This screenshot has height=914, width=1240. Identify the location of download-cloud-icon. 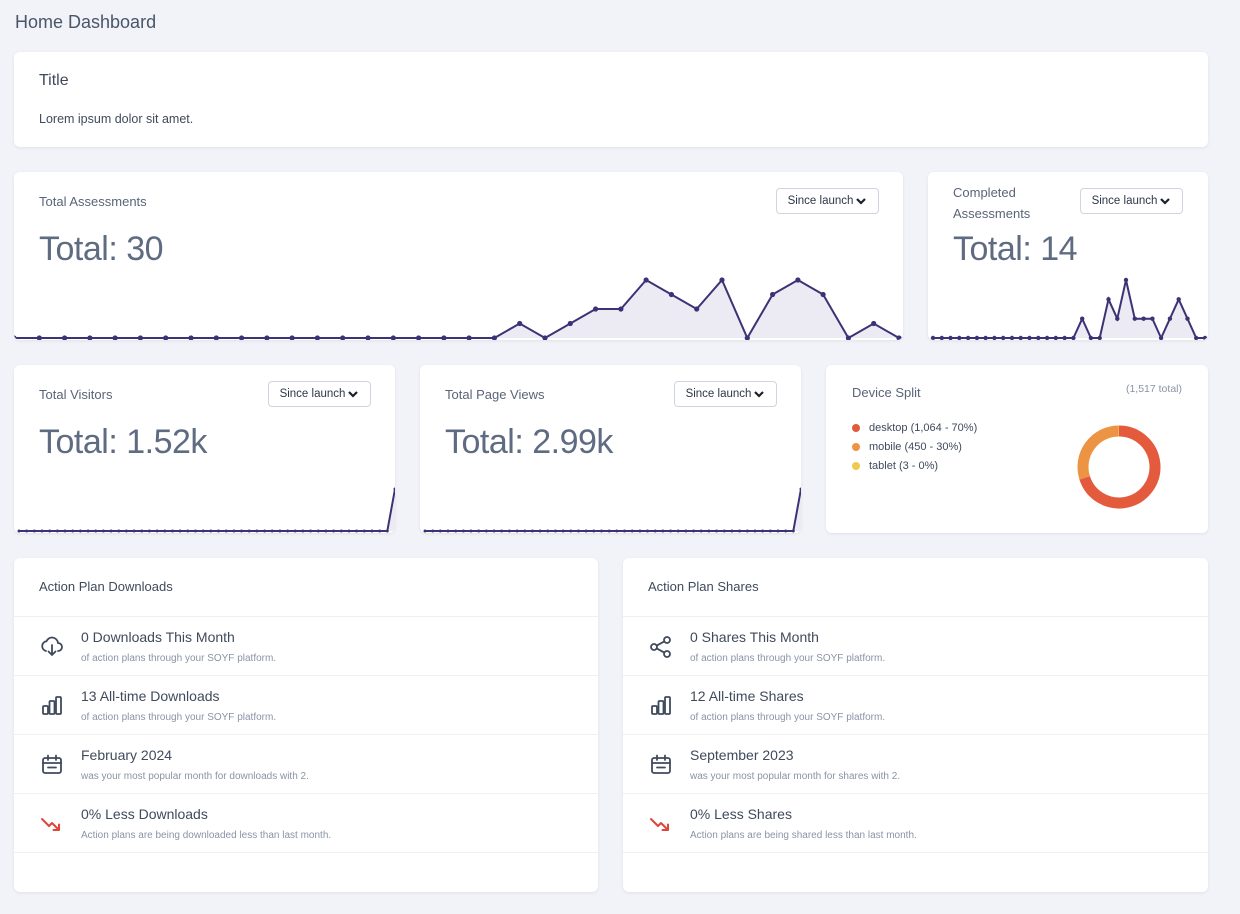
(52, 646).